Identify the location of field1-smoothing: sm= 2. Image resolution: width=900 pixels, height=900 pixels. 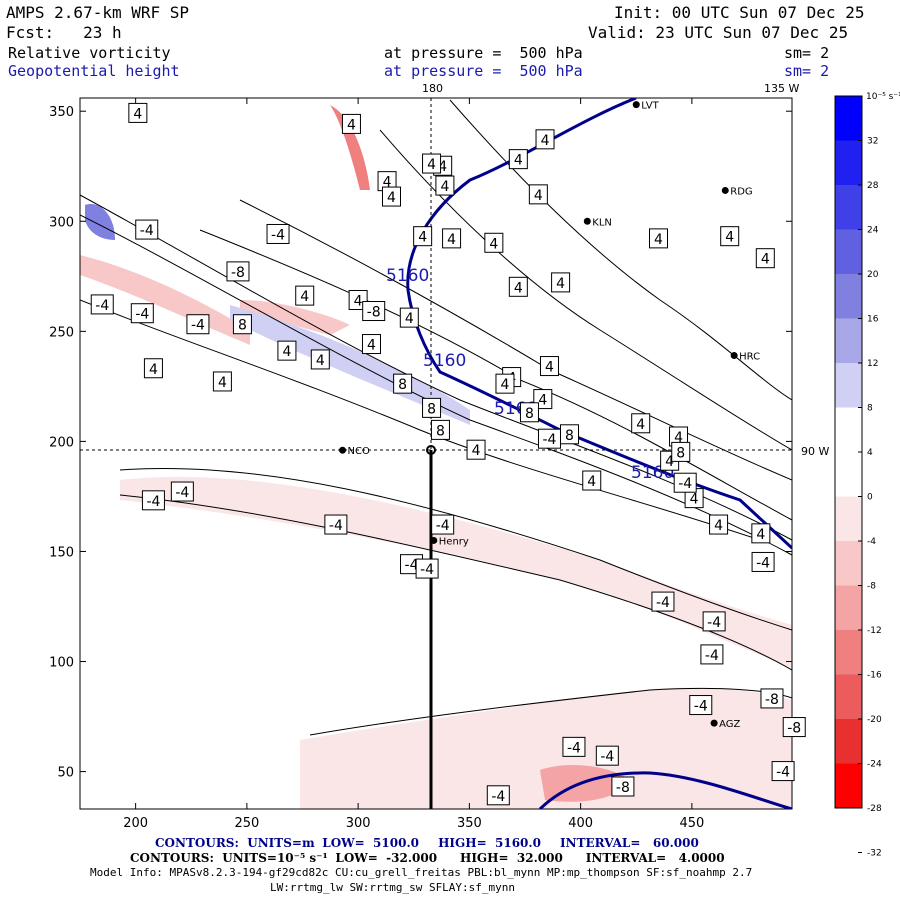
(807, 53).